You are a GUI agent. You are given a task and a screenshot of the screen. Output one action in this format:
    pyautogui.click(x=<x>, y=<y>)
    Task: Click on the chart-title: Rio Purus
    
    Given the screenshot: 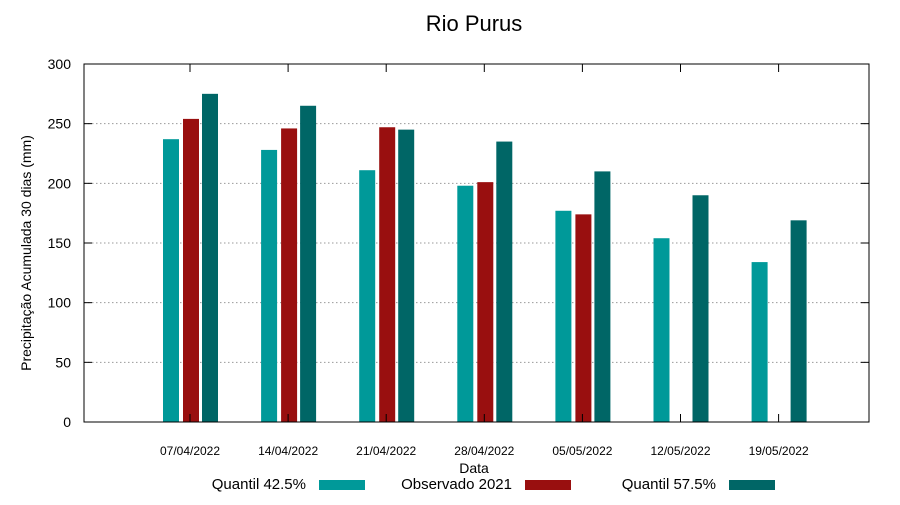 What is the action you would take?
    pyautogui.click(x=474, y=23)
    